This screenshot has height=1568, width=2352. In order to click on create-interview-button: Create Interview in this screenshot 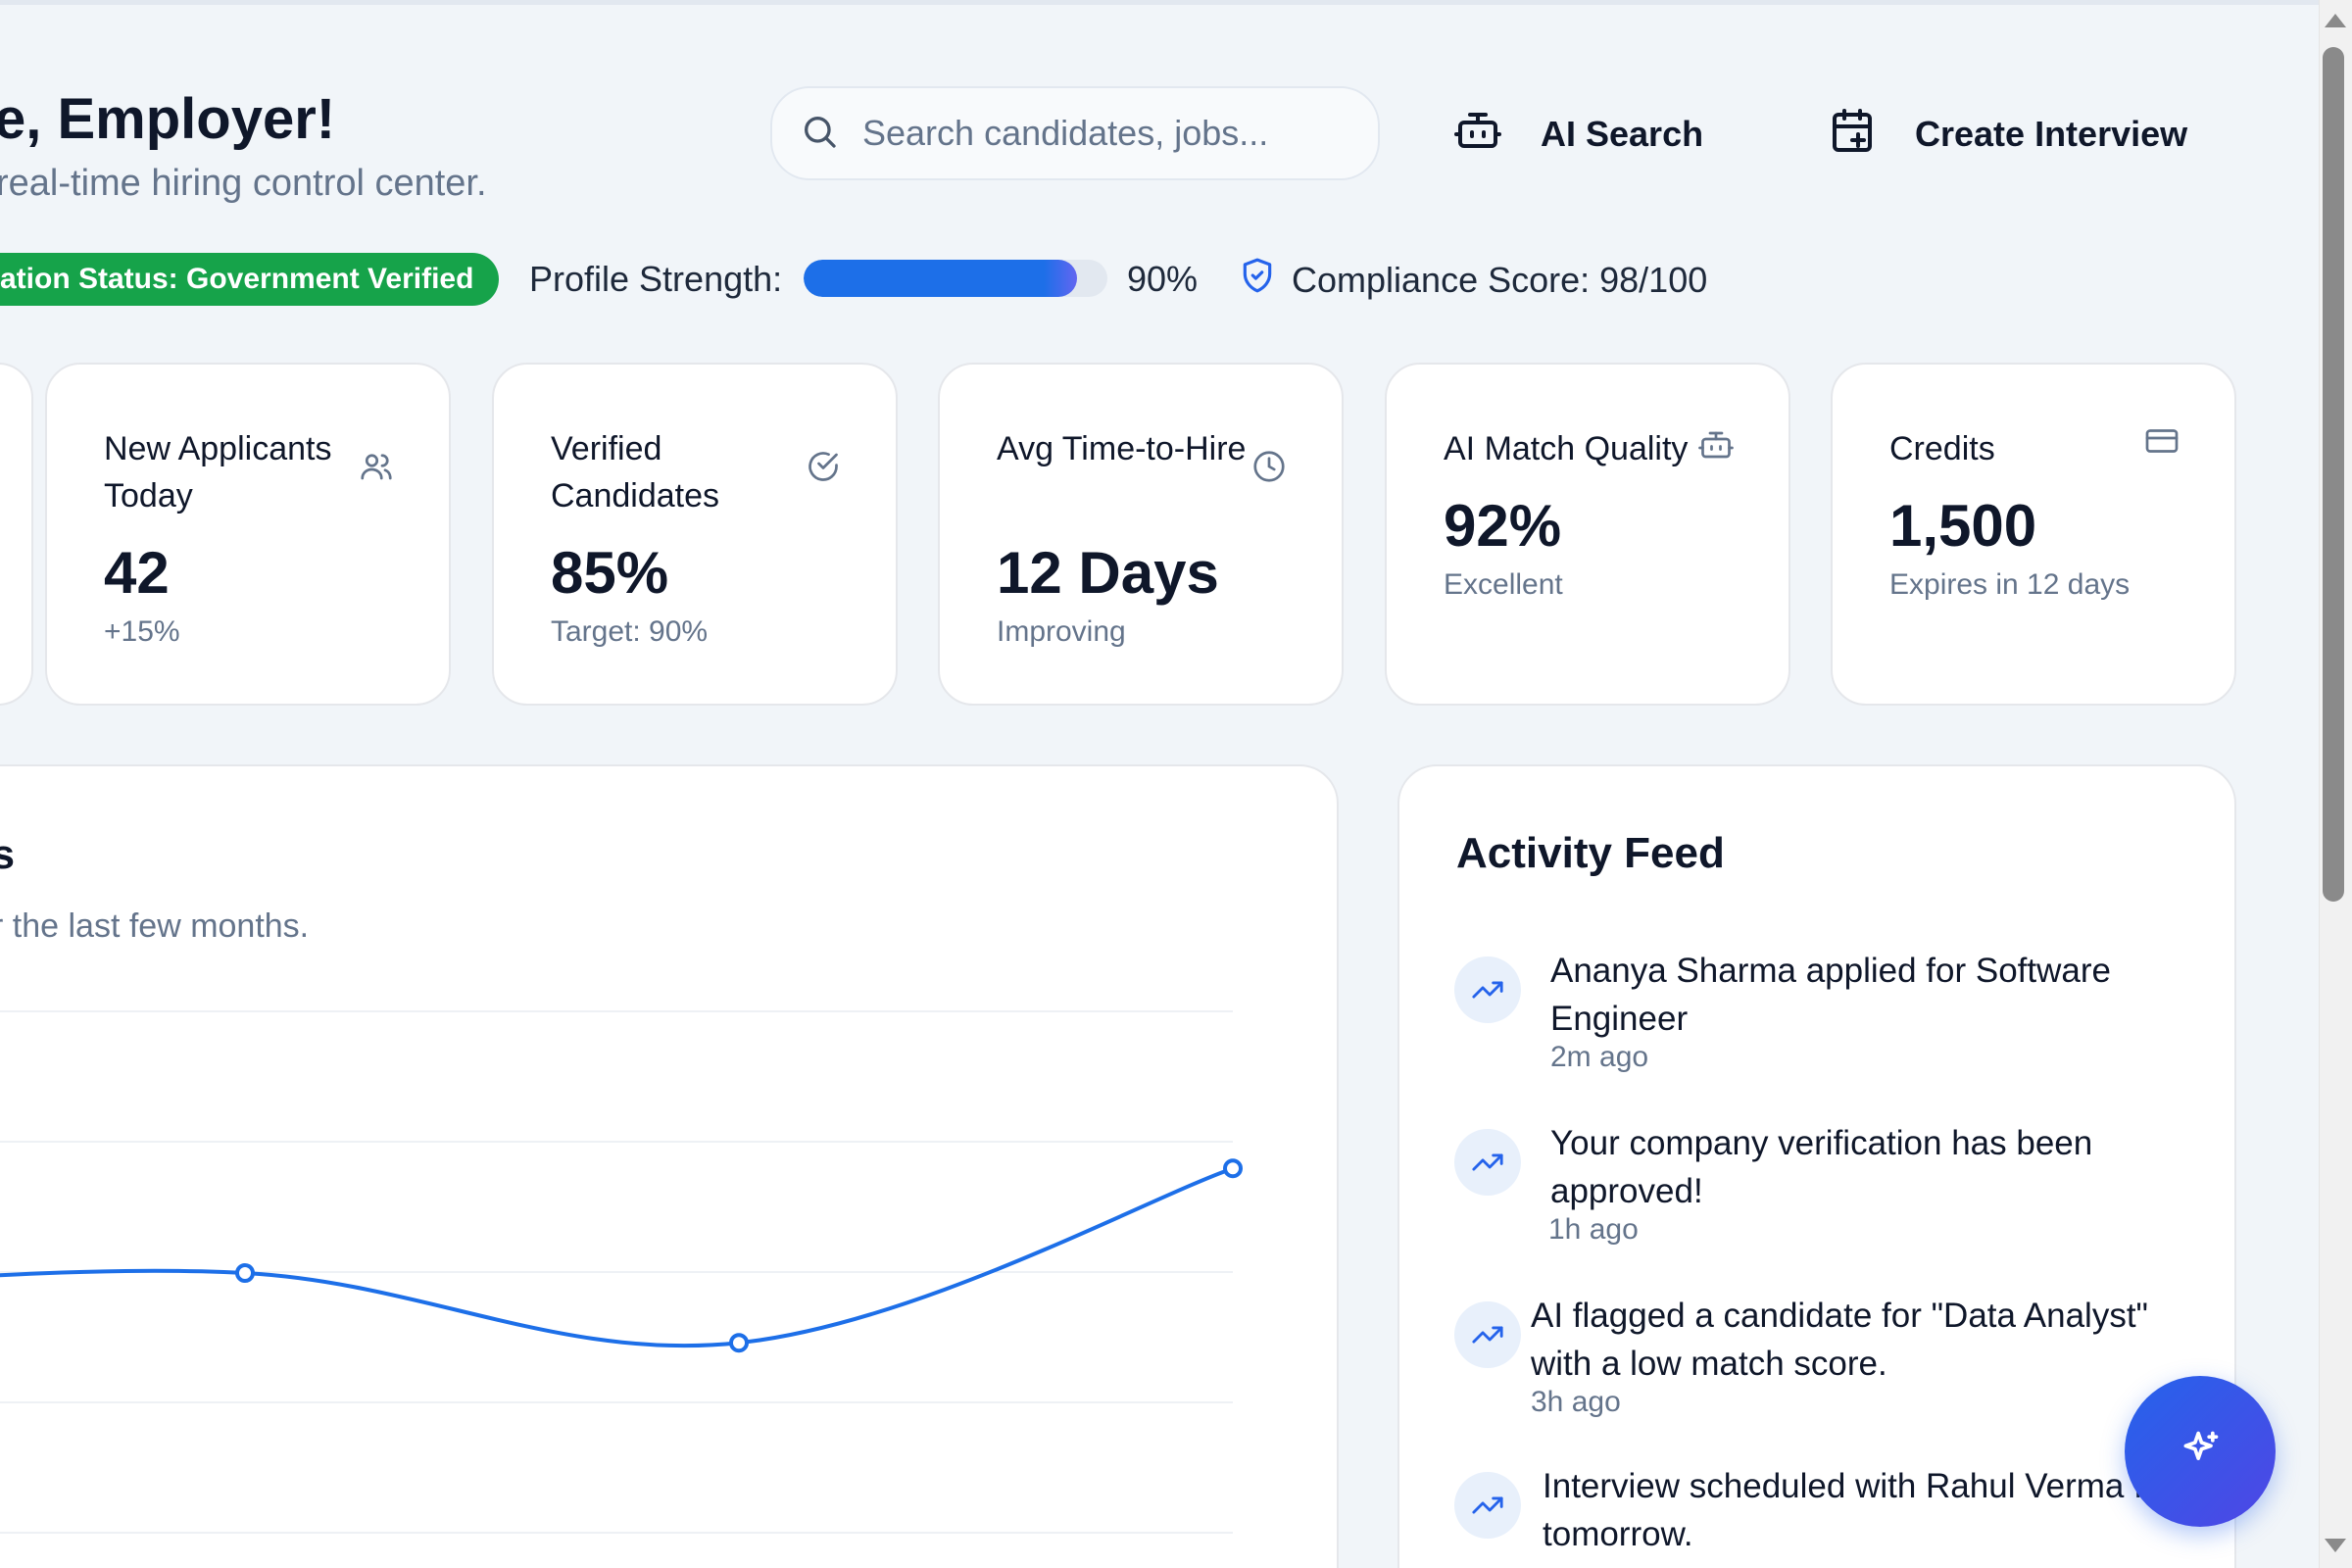, I will do `click(2008, 134)`.